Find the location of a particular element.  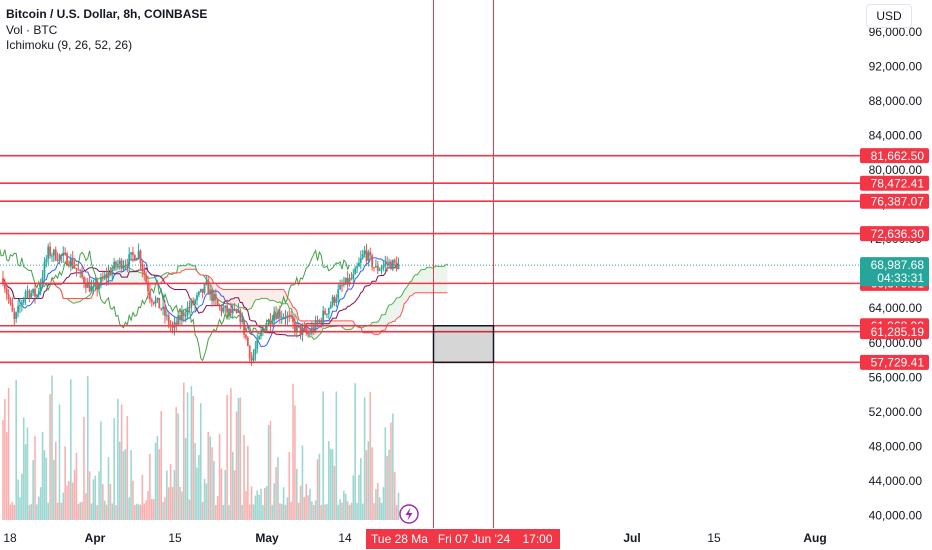

countdown-label: 04:33:31 is located at coordinates (900, 278).